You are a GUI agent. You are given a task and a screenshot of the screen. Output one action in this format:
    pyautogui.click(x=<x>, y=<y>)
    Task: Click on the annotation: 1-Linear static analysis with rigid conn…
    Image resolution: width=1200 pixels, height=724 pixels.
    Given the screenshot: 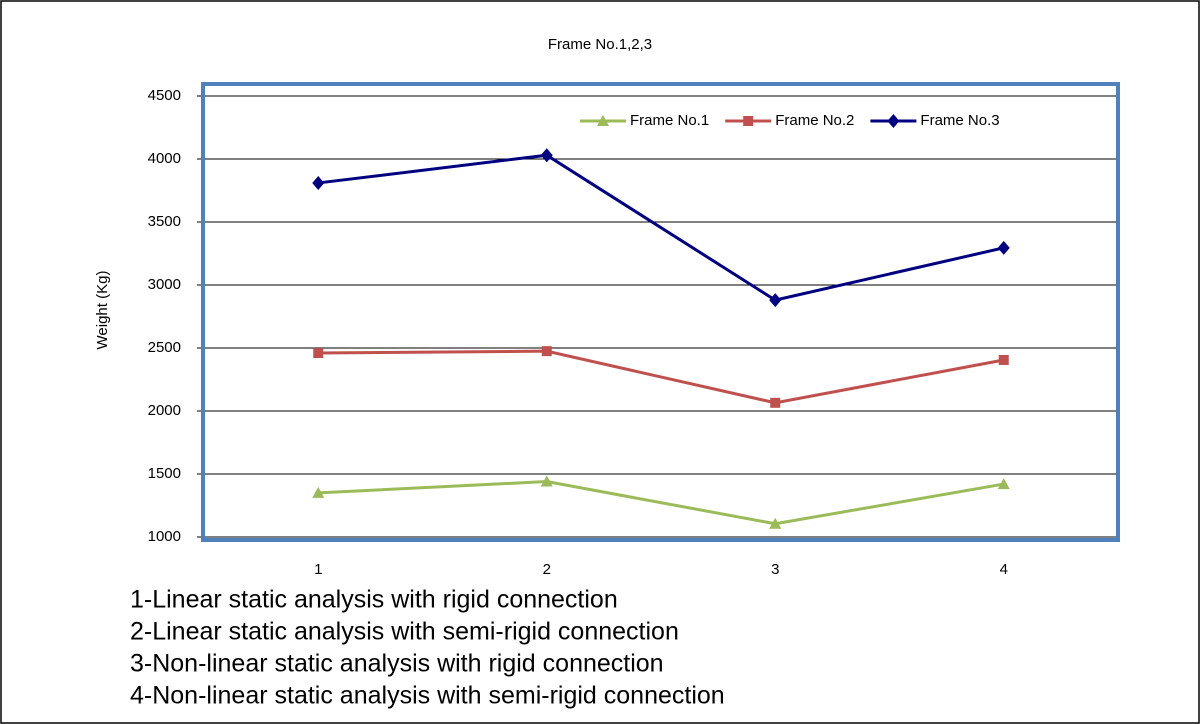 What is the action you would take?
    pyautogui.click(x=374, y=600)
    